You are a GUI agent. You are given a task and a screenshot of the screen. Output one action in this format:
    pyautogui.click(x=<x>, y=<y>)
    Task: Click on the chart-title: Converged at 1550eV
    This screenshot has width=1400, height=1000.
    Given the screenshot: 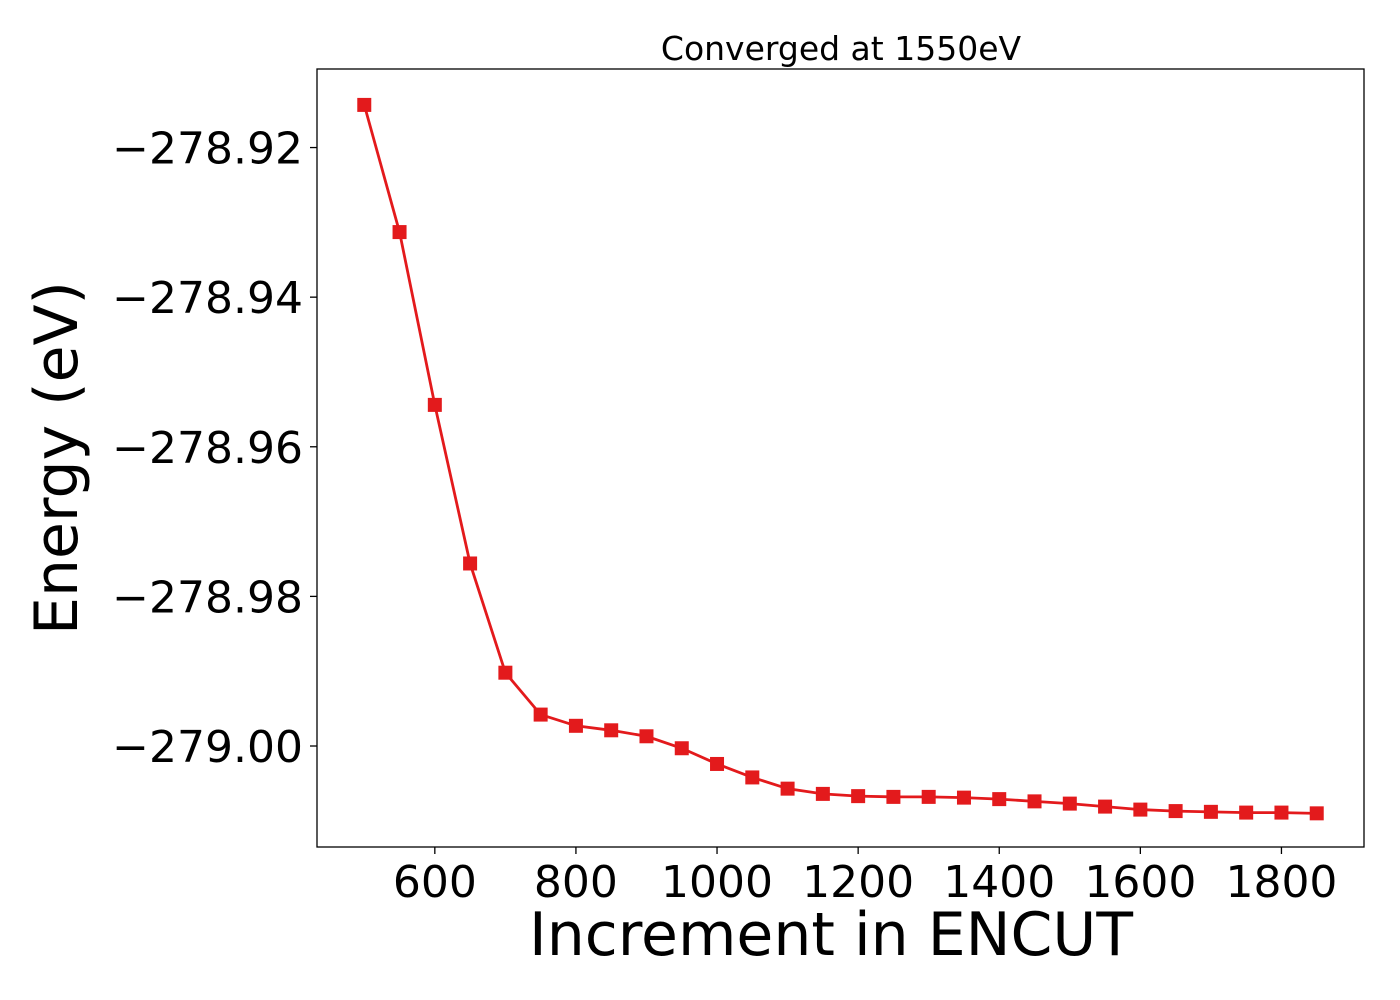 What is the action you would take?
    pyautogui.click(x=841, y=48)
    